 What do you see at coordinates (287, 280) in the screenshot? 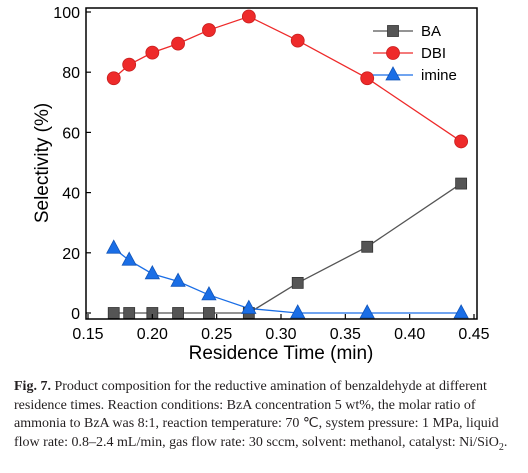
I see `series-line-imine` at bounding box center [287, 280].